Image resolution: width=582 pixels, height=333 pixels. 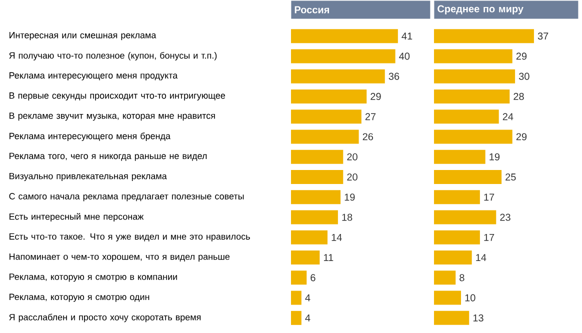 What do you see at coordinates (543, 36) in the screenshot?
I see `data-label: 37` at bounding box center [543, 36].